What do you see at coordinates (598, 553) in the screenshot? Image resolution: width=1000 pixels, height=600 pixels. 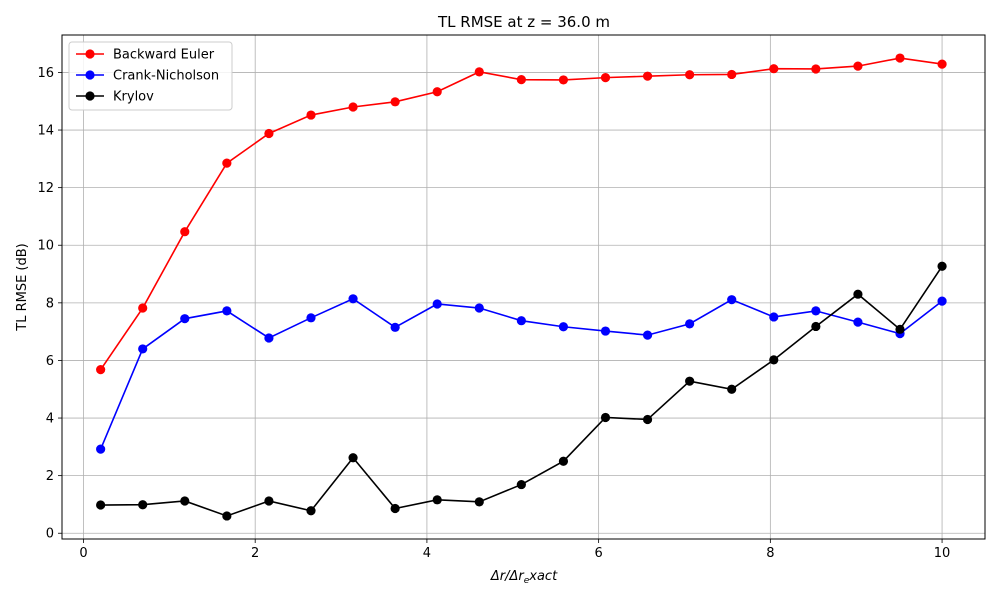 I see `x-tick-label: 6` at bounding box center [598, 553].